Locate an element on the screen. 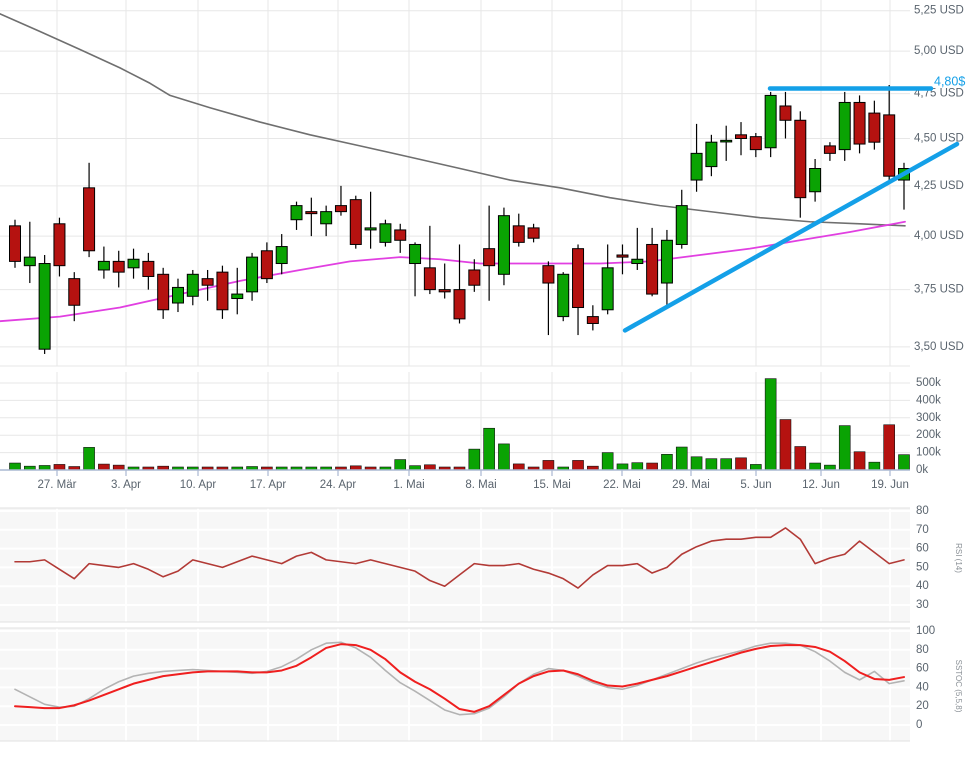 The width and height of the screenshot is (968, 765). volume-series is located at coordinates (459, 424).